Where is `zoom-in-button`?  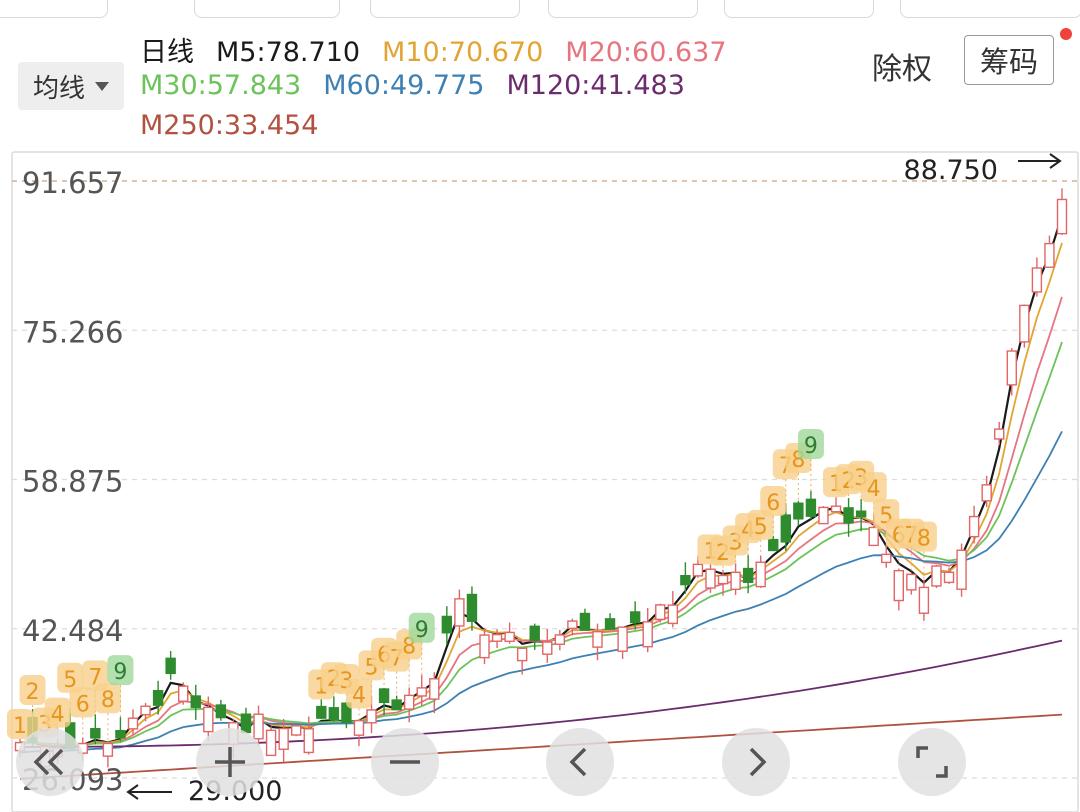 zoom-in-button is located at coordinates (230, 762).